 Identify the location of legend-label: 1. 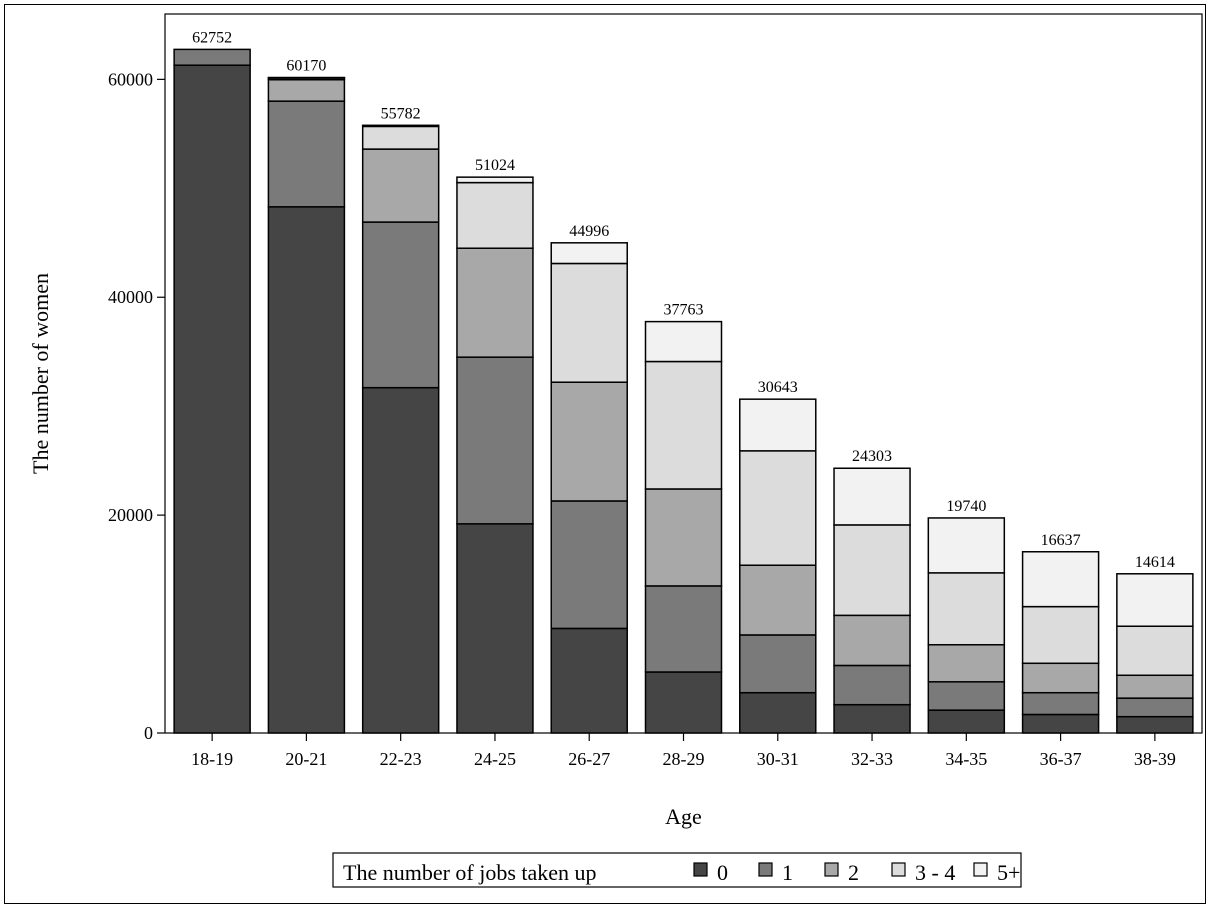
(787, 872).